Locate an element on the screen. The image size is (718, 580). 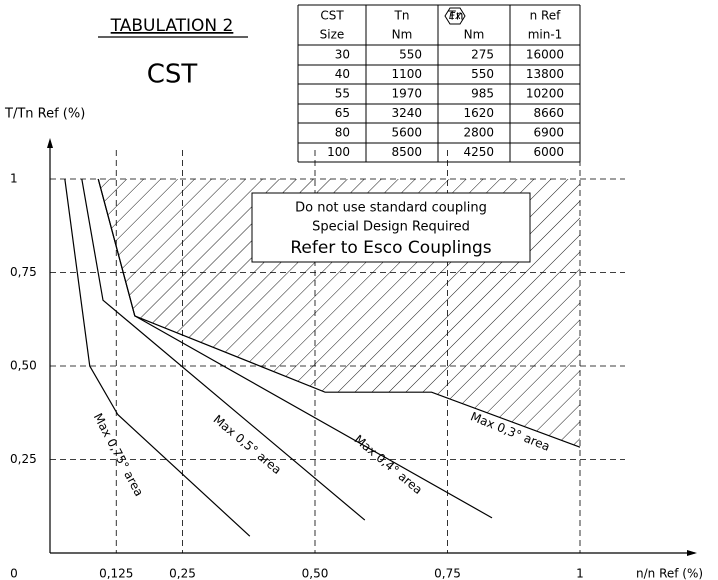
table-cell: 10200 is located at coordinates (545, 94).